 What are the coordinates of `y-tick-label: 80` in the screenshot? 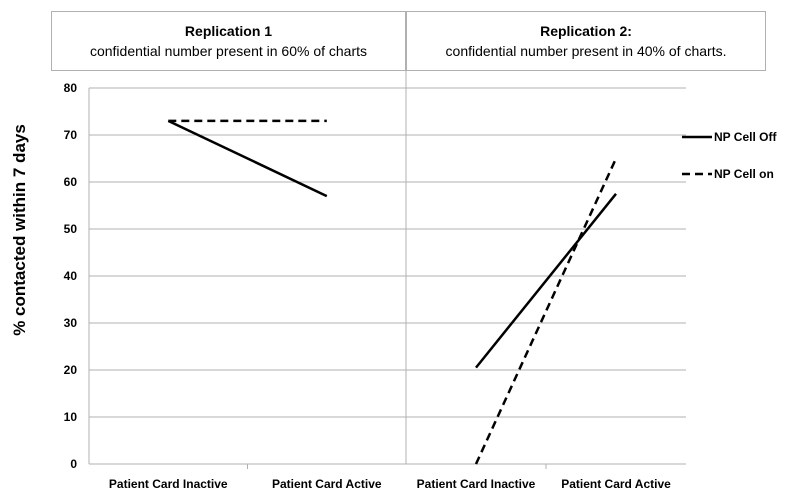 It's located at (71, 88).